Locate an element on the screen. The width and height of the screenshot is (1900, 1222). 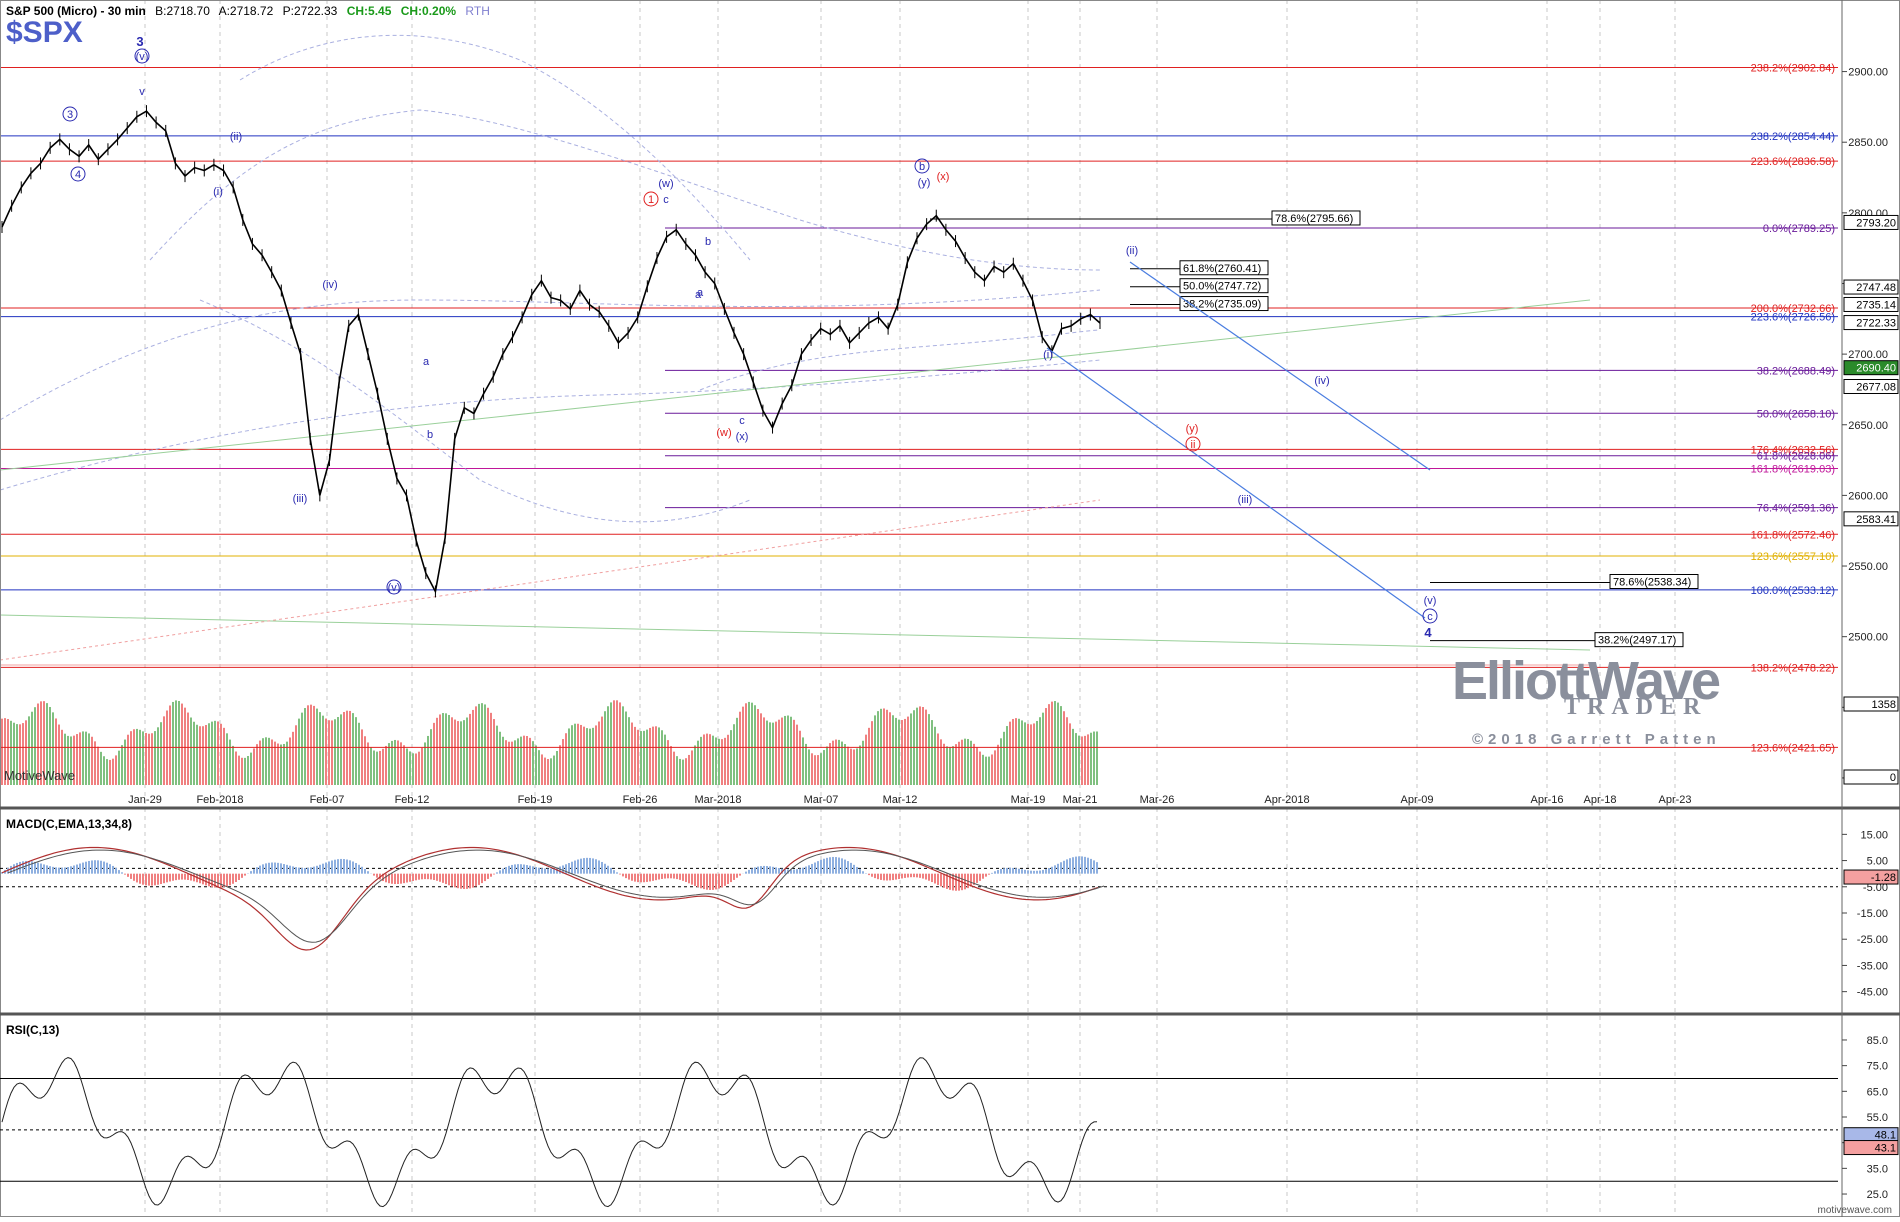
ask-readout: A:2718.72 is located at coordinates (246, 11).